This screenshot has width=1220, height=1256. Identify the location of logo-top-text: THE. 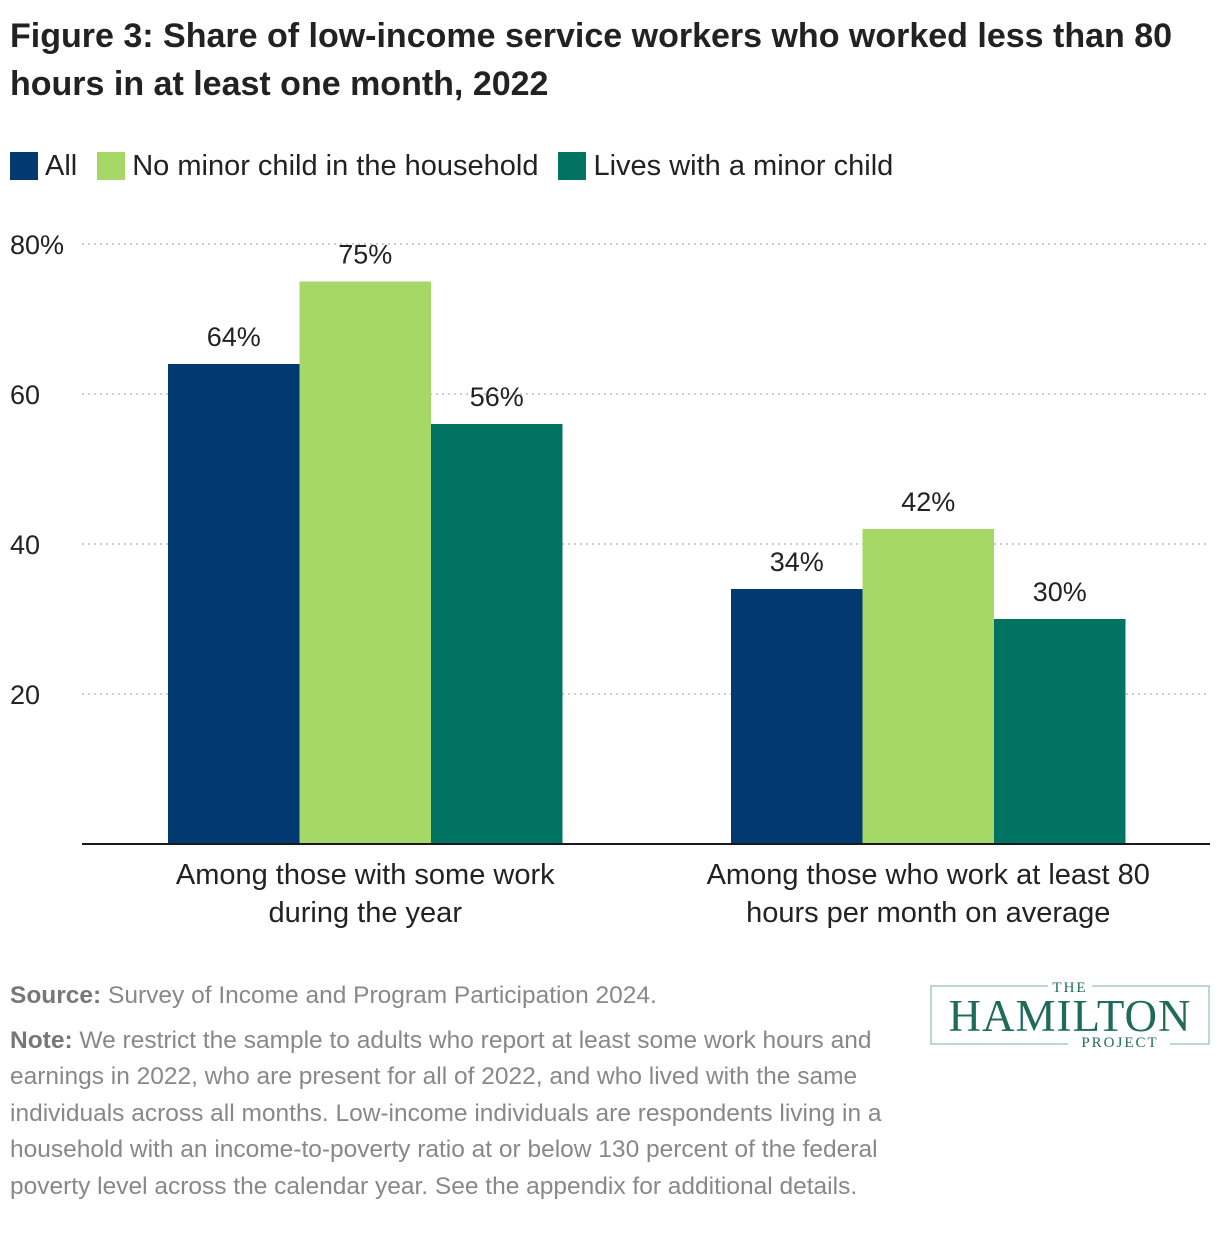
(1069, 988).